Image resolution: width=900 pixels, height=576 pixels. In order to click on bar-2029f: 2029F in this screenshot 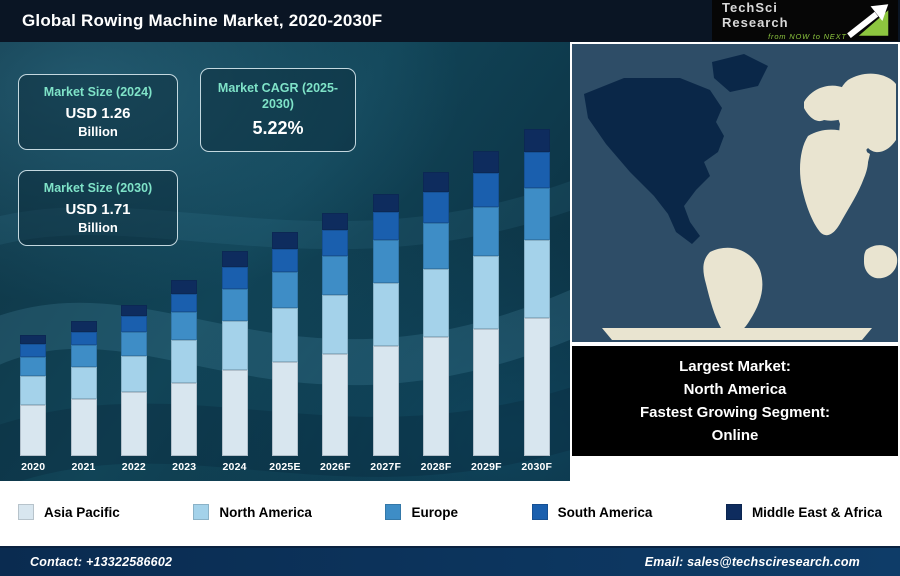, I will do `click(486, 312)`.